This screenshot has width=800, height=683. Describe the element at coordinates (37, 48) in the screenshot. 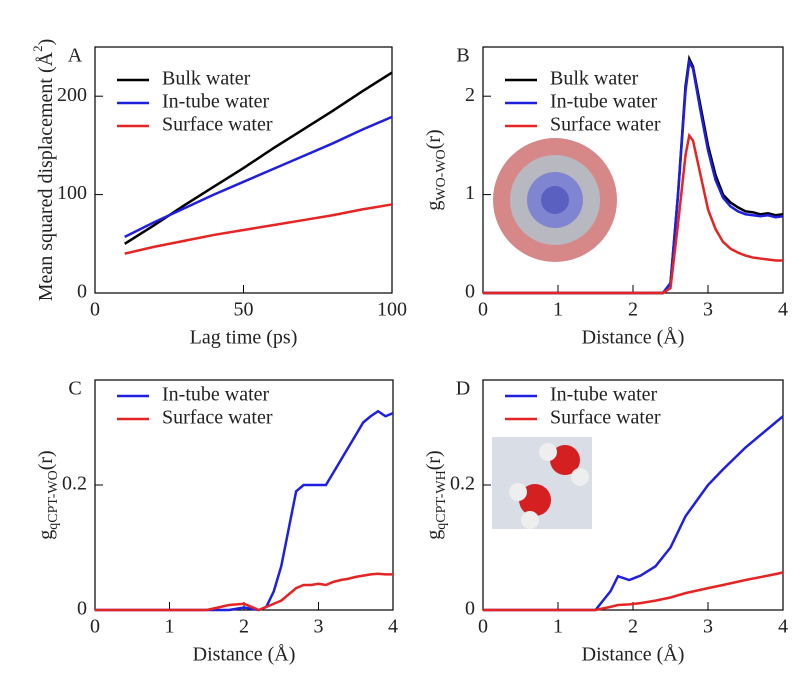

I see `y-label-sup: 2` at that location.